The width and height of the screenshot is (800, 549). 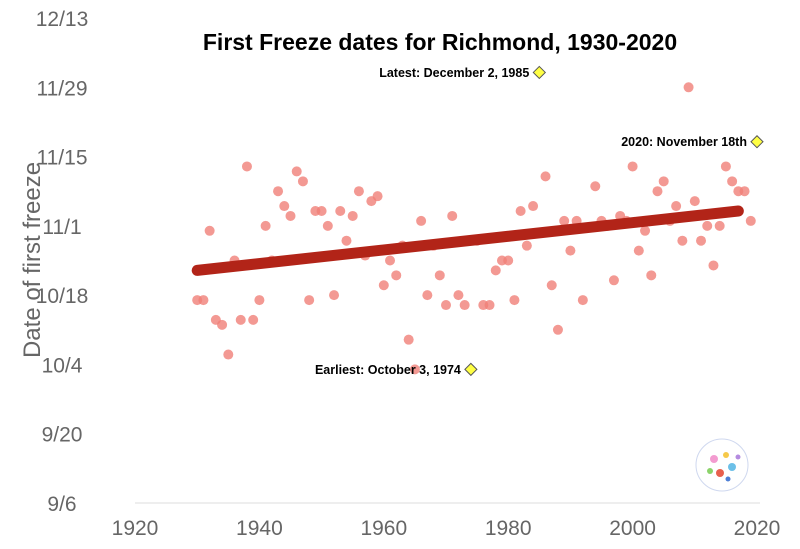 What do you see at coordinates (454, 73) in the screenshot?
I see `annotation-label: Latest: December 2, 1985` at bounding box center [454, 73].